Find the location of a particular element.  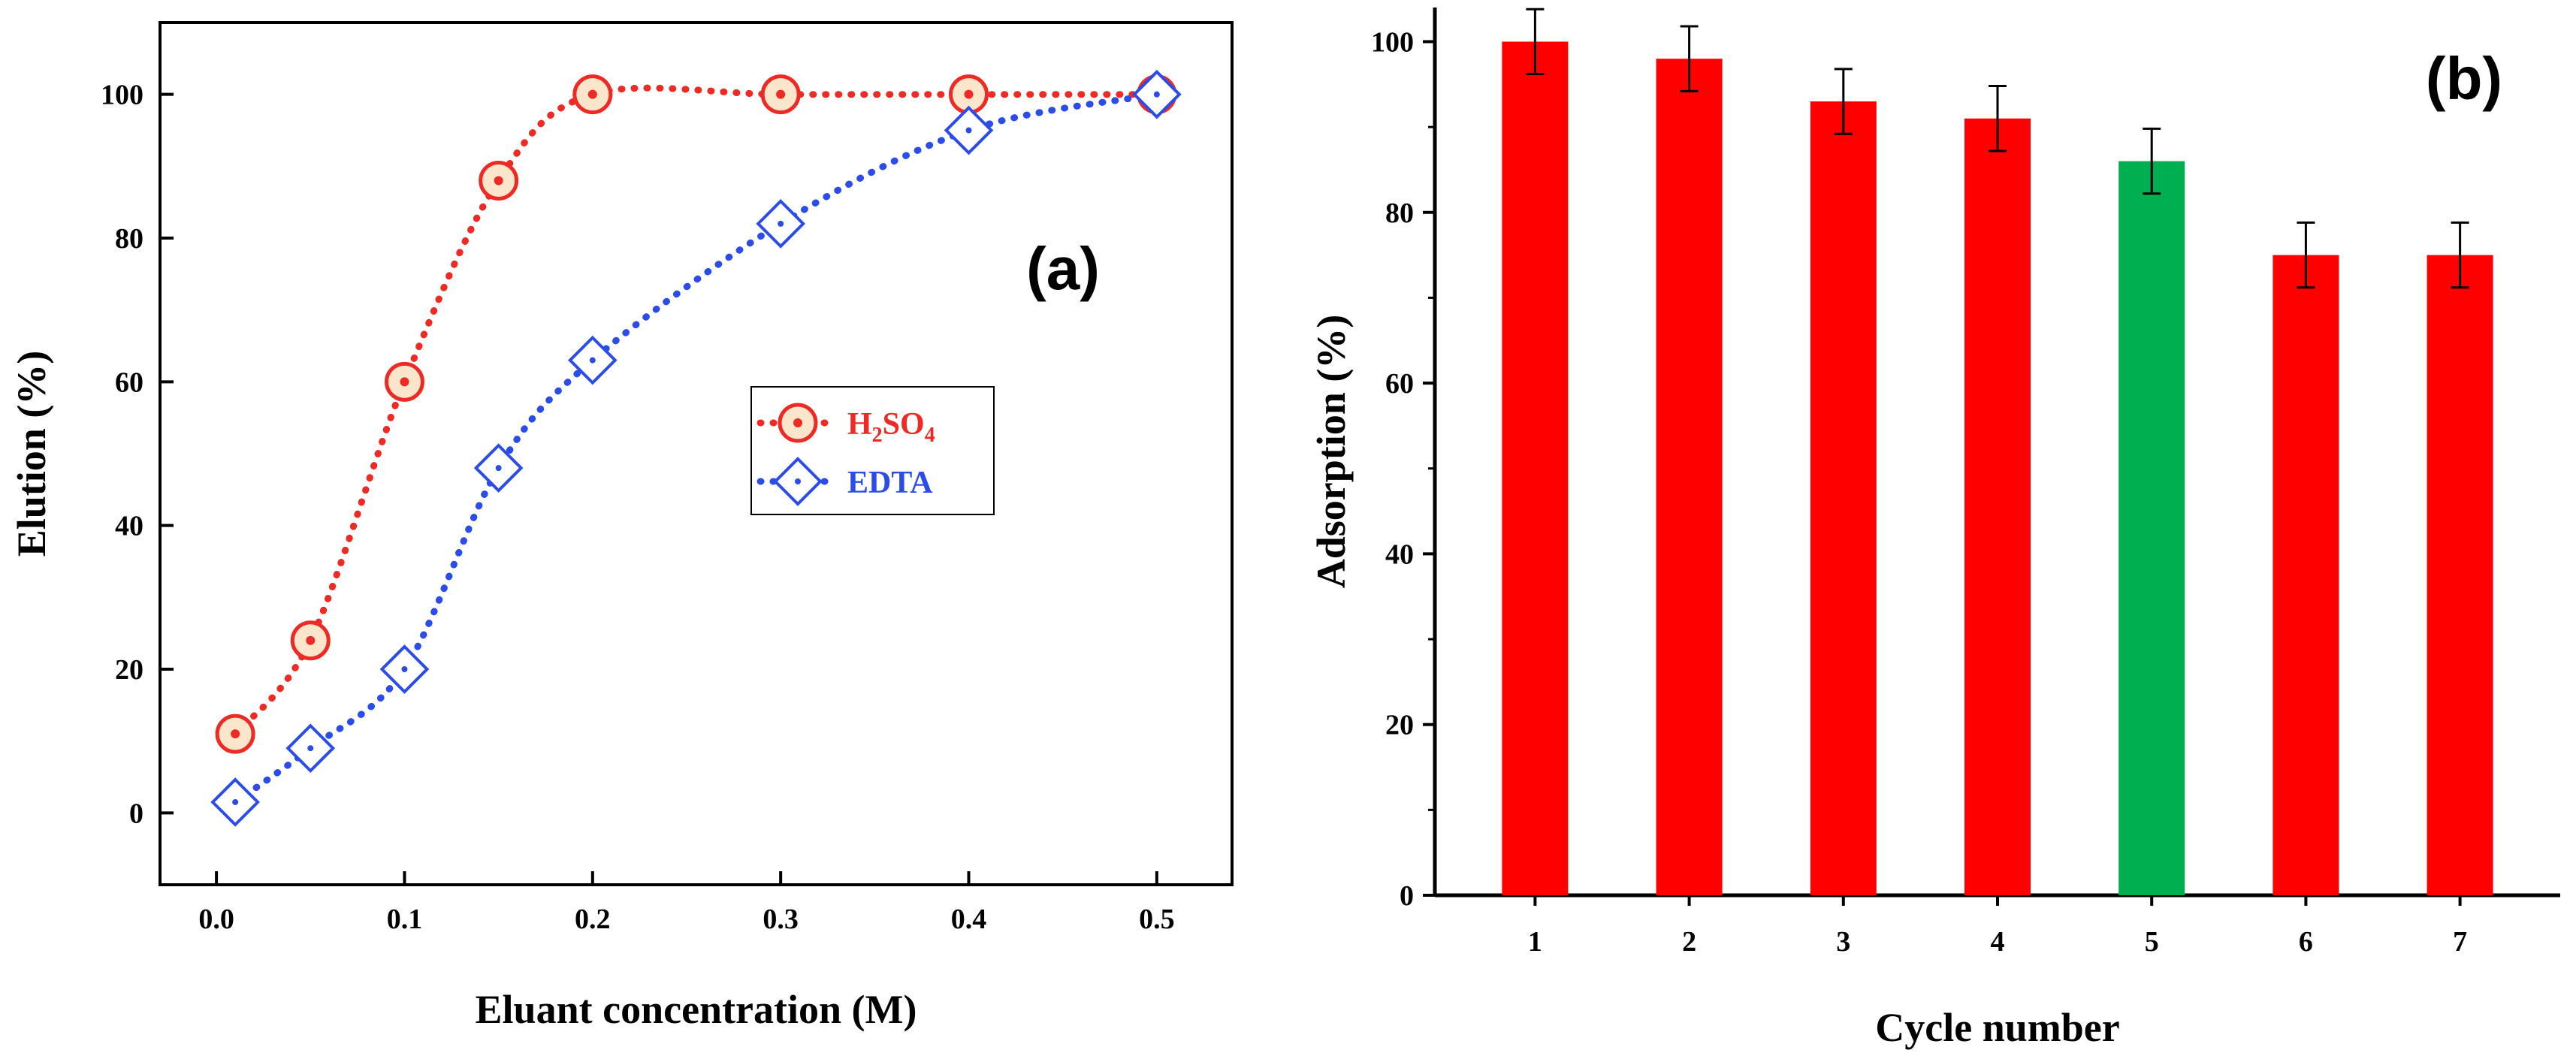

bar-group: 5 is located at coordinates (2151, 542).